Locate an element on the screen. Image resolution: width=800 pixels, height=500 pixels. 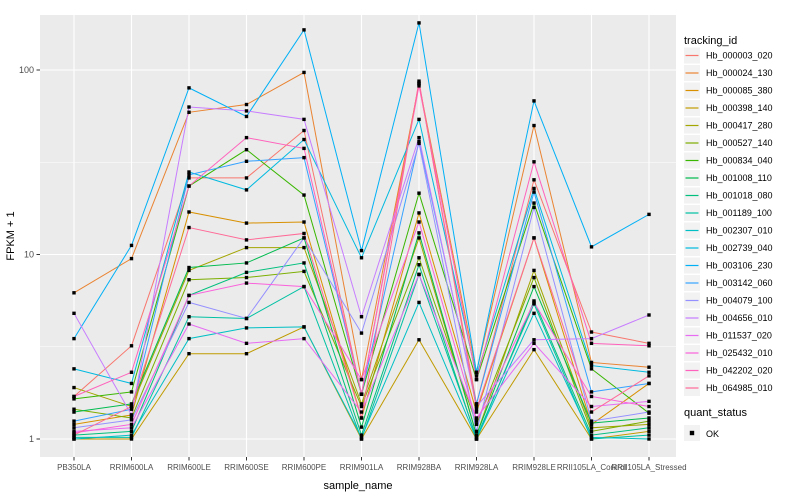
x-tick-label: PB350LA is located at coordinates (74, 467).